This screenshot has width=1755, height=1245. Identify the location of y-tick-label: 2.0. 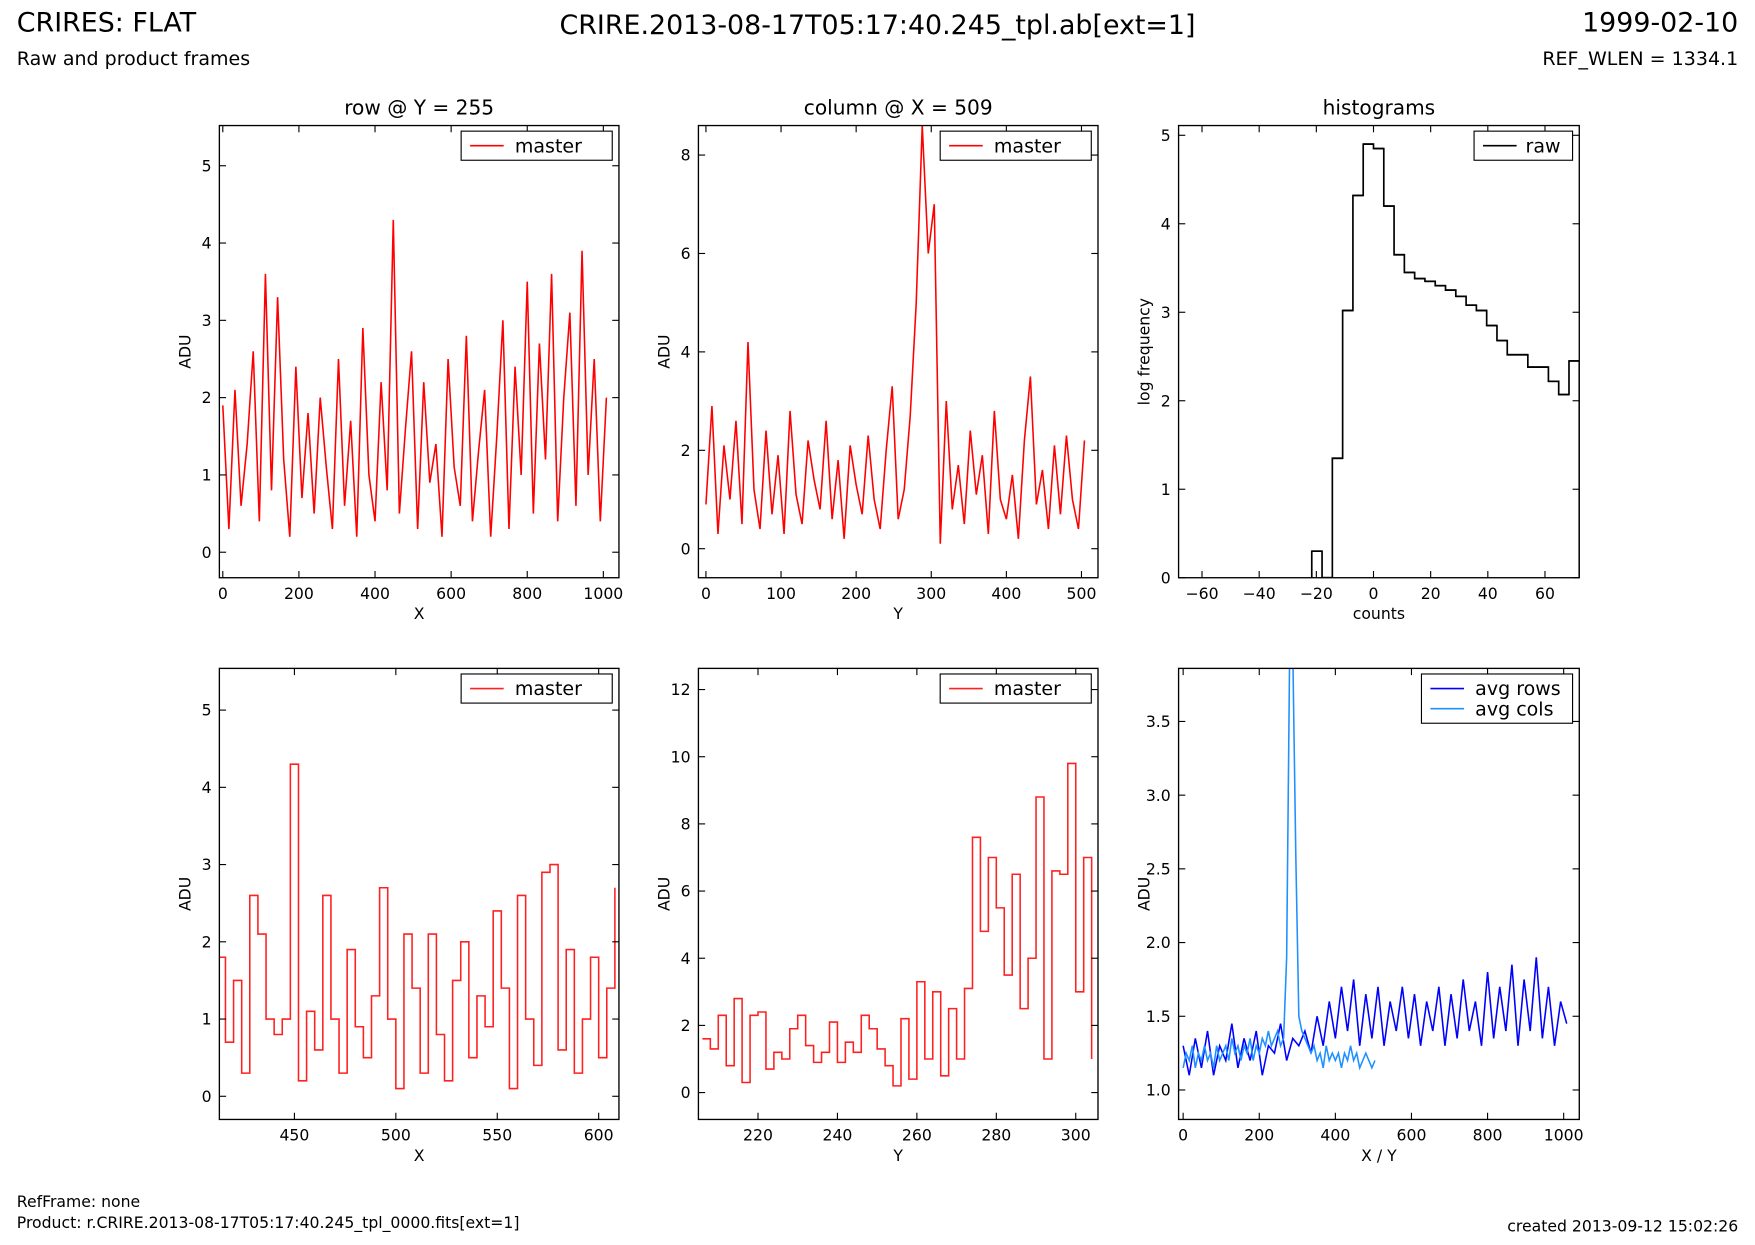
(1158, 942).